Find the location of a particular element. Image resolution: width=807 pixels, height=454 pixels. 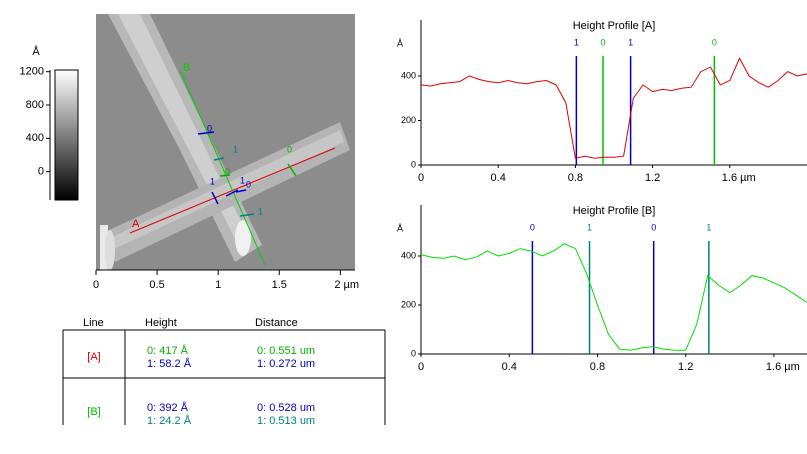

table-height: 0: 392 Å is located at coordinates (168, 407).